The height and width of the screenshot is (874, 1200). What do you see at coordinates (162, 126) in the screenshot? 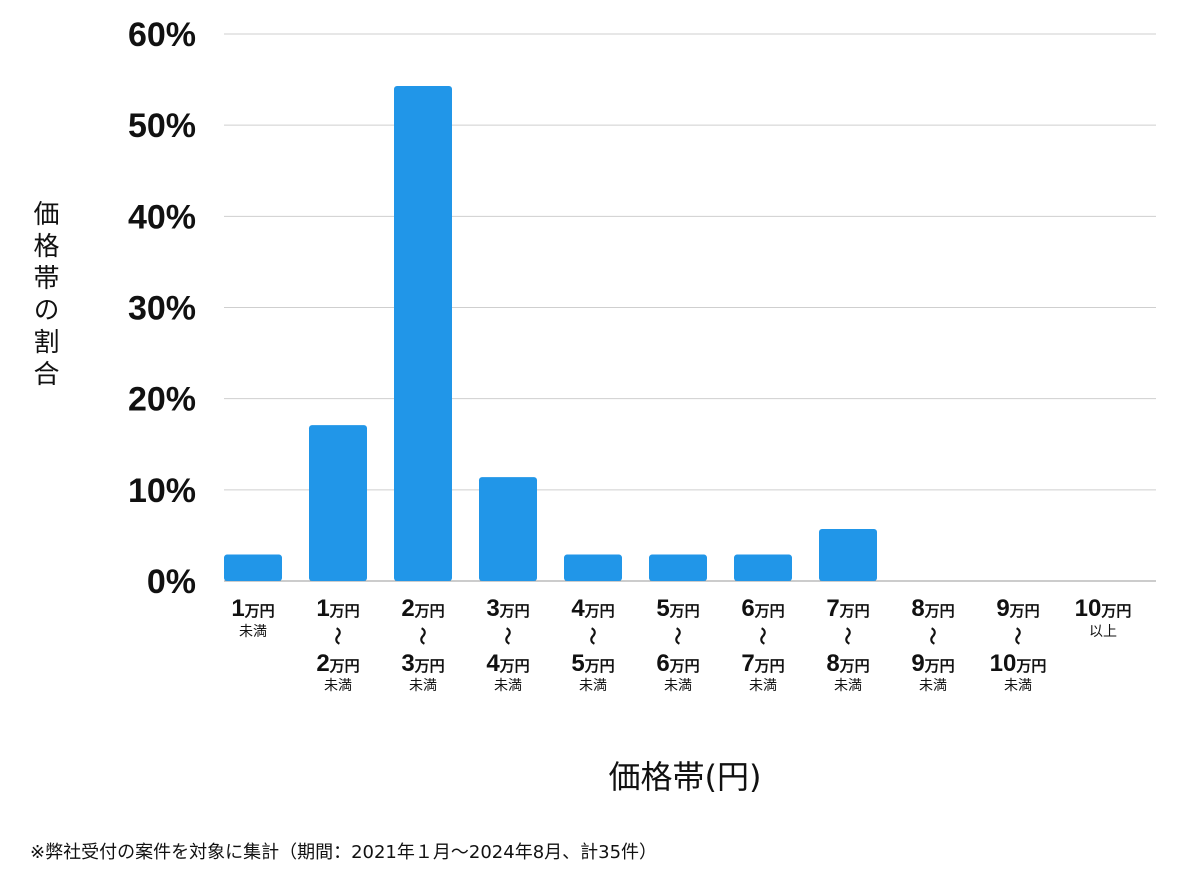
I see `y-tick-label: 50%` at bounding box center [162, 126].